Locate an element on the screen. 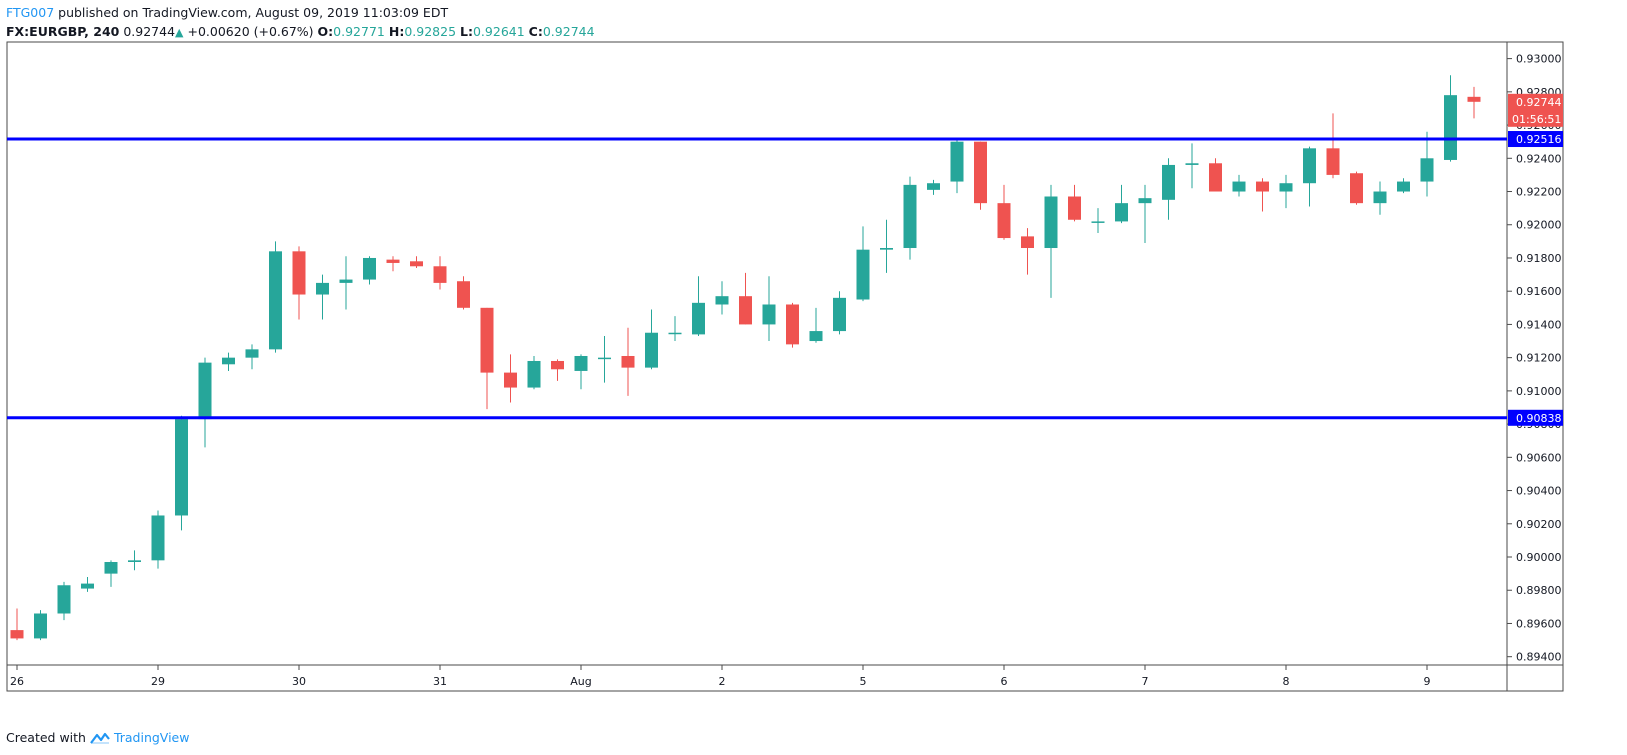 The height and width of the screenshot is (755, 1627). close-value: 0.92744 is located at coordinates (568, 31).